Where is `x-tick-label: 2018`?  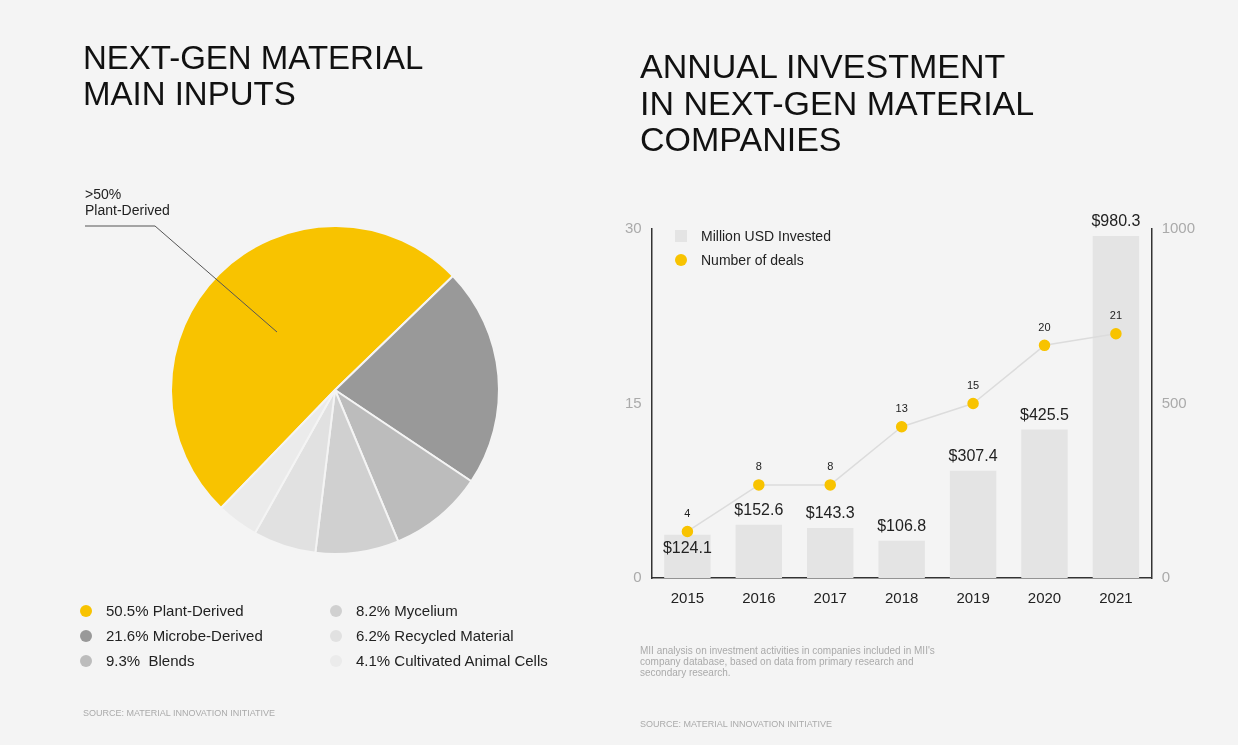
x-tick-label: 2018 is located at coordinates (901, 598).